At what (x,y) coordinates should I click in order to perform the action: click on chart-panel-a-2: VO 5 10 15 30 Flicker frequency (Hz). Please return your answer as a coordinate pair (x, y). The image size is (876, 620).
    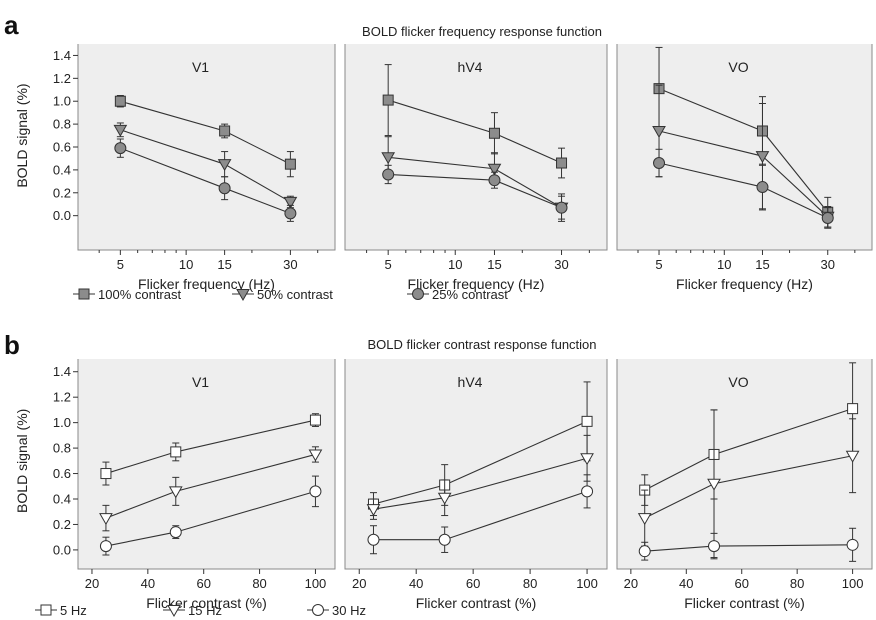
    Looking at the image, I should click on (744, 168).